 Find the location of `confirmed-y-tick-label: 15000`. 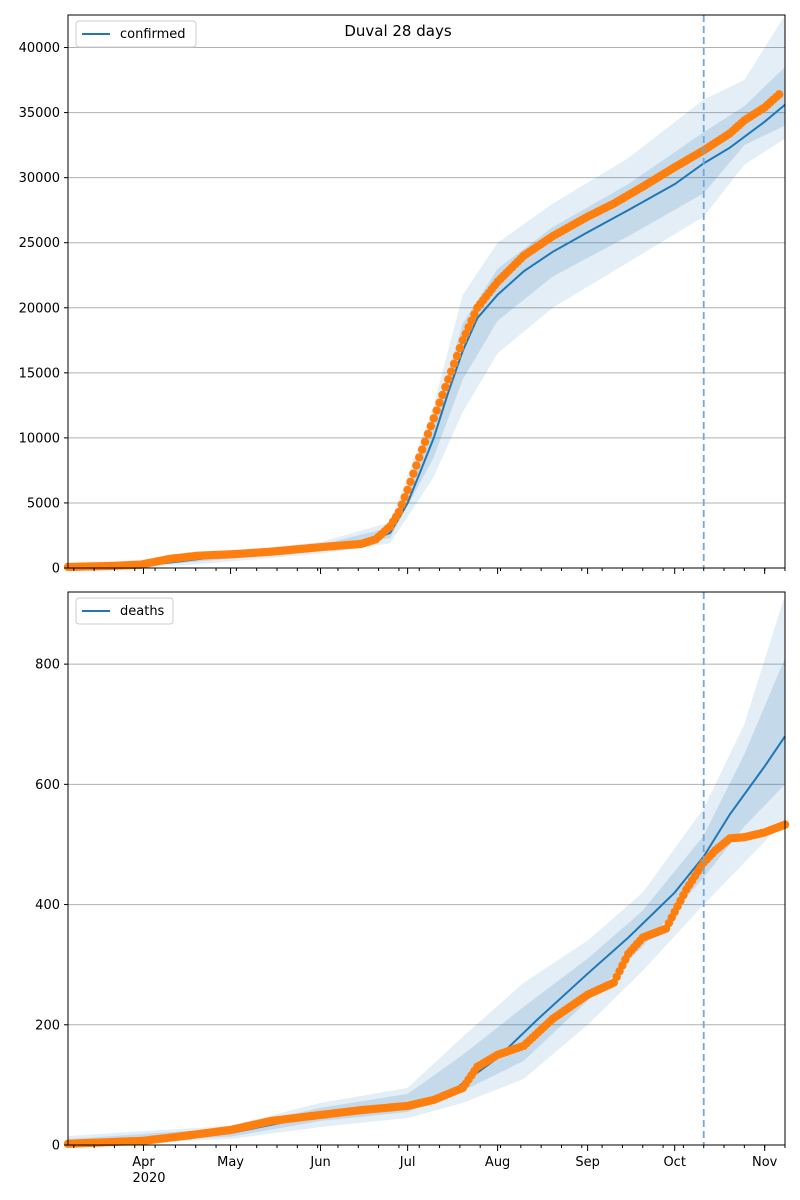

confirmed-y-tick-label: 15000 is located at coordinates (39, 373).